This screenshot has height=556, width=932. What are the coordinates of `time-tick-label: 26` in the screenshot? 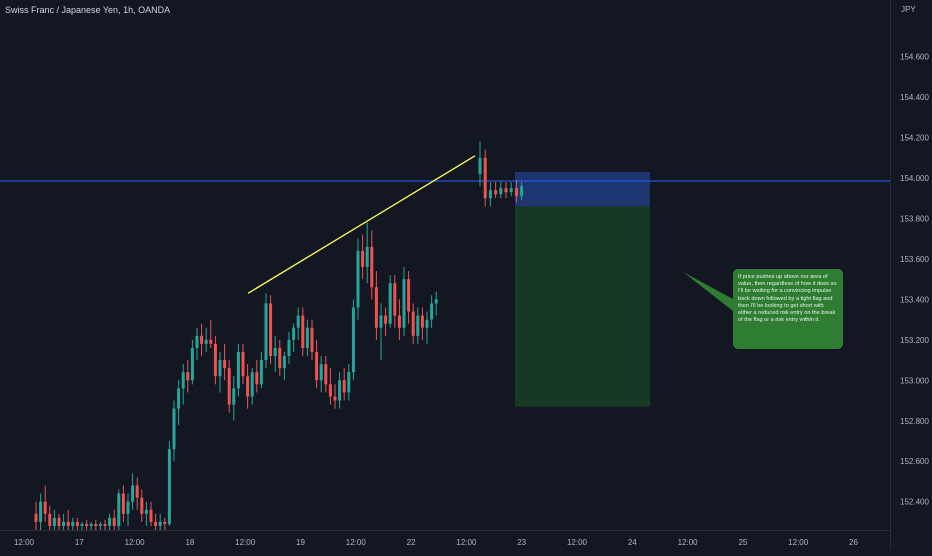 It's located at (853, 542).